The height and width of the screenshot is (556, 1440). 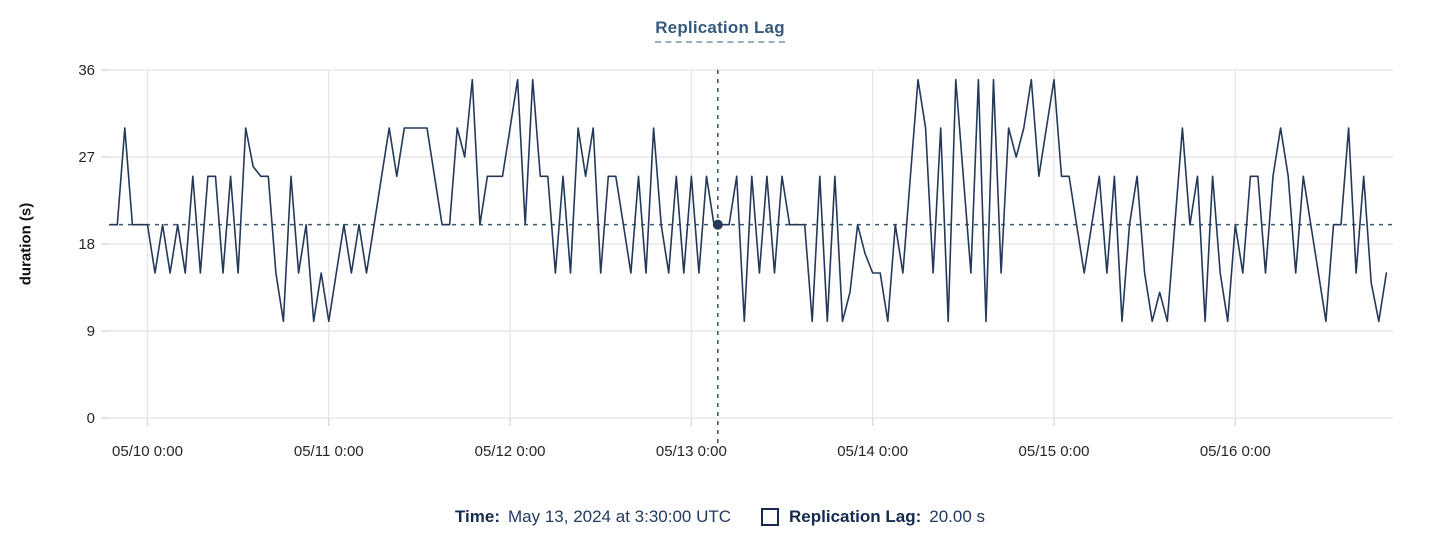 What do you see at coordinates (86, 70) in the screenshot?
I see `y-tick-label: 36` at bounding box center [86, 70].